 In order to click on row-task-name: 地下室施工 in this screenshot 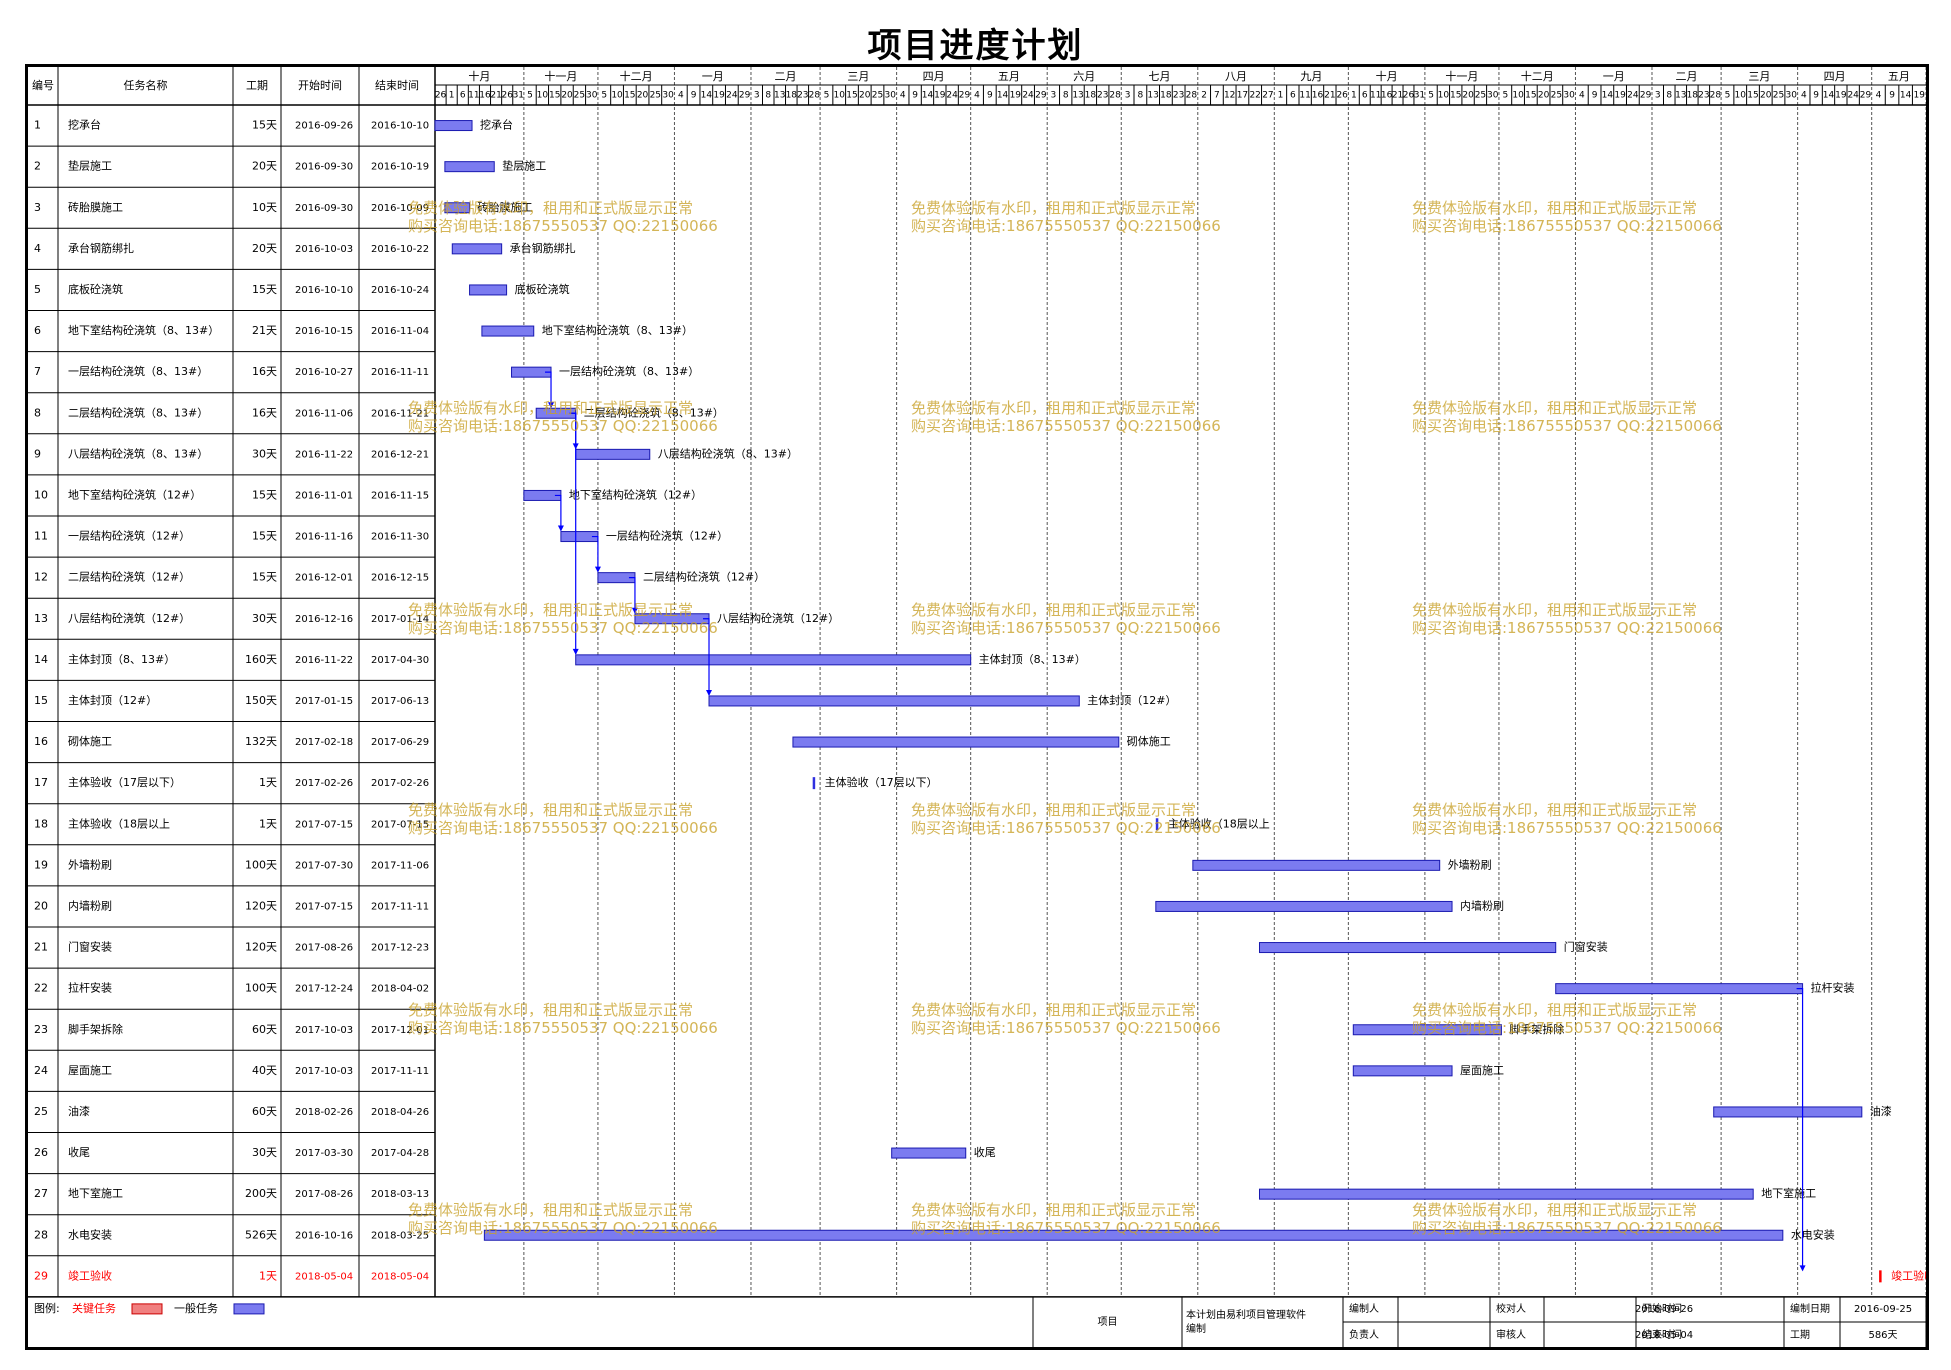, I will do `click(95, 1193)`.